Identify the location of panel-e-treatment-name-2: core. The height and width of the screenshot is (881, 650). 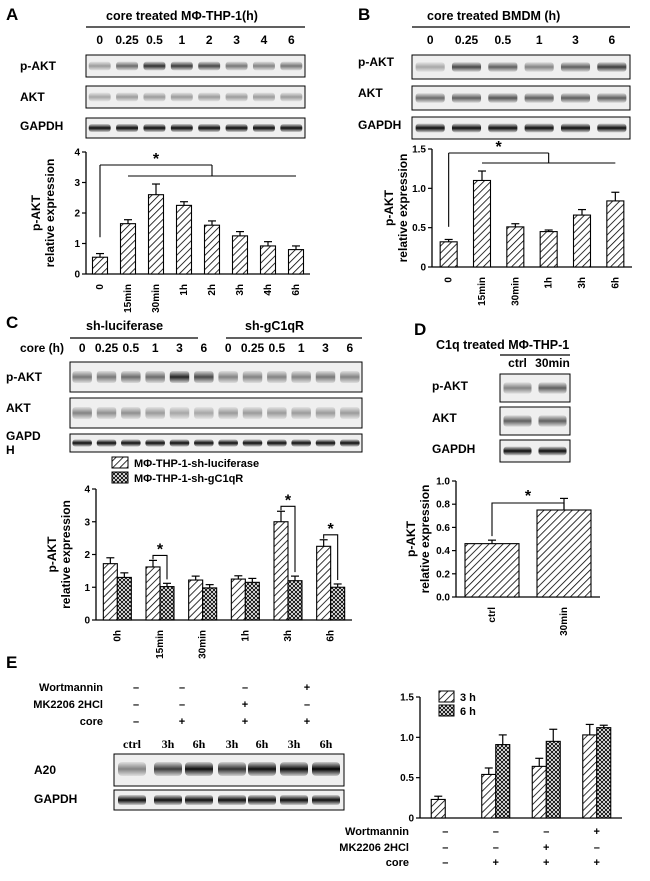
(91, 722).